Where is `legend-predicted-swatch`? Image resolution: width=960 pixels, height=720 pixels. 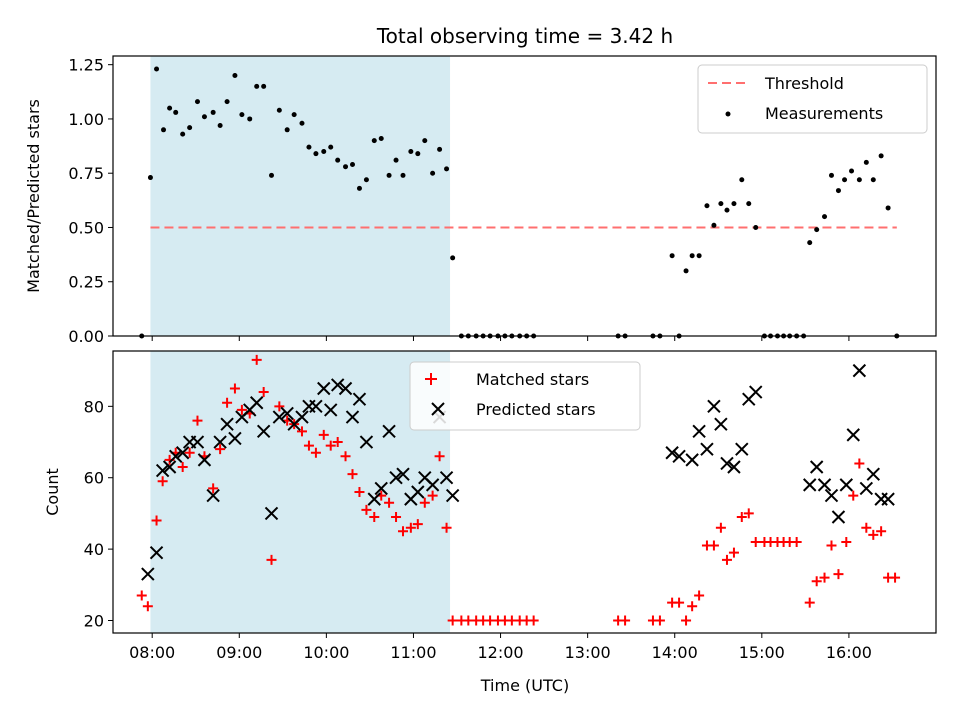 legend-predicted-swatch is located at coordinates (438, 409).